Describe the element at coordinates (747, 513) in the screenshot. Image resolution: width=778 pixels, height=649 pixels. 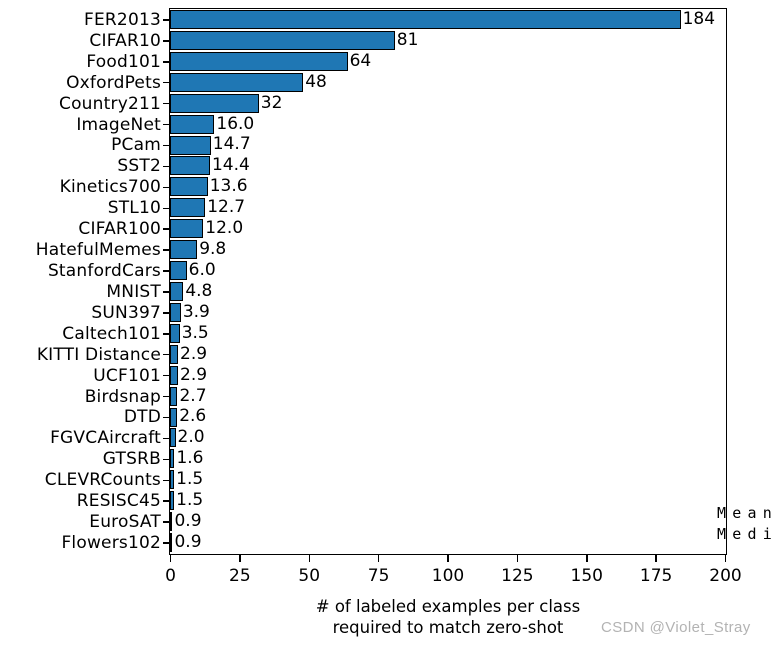
I see `mean-label: Mean: 20.8` at that location.